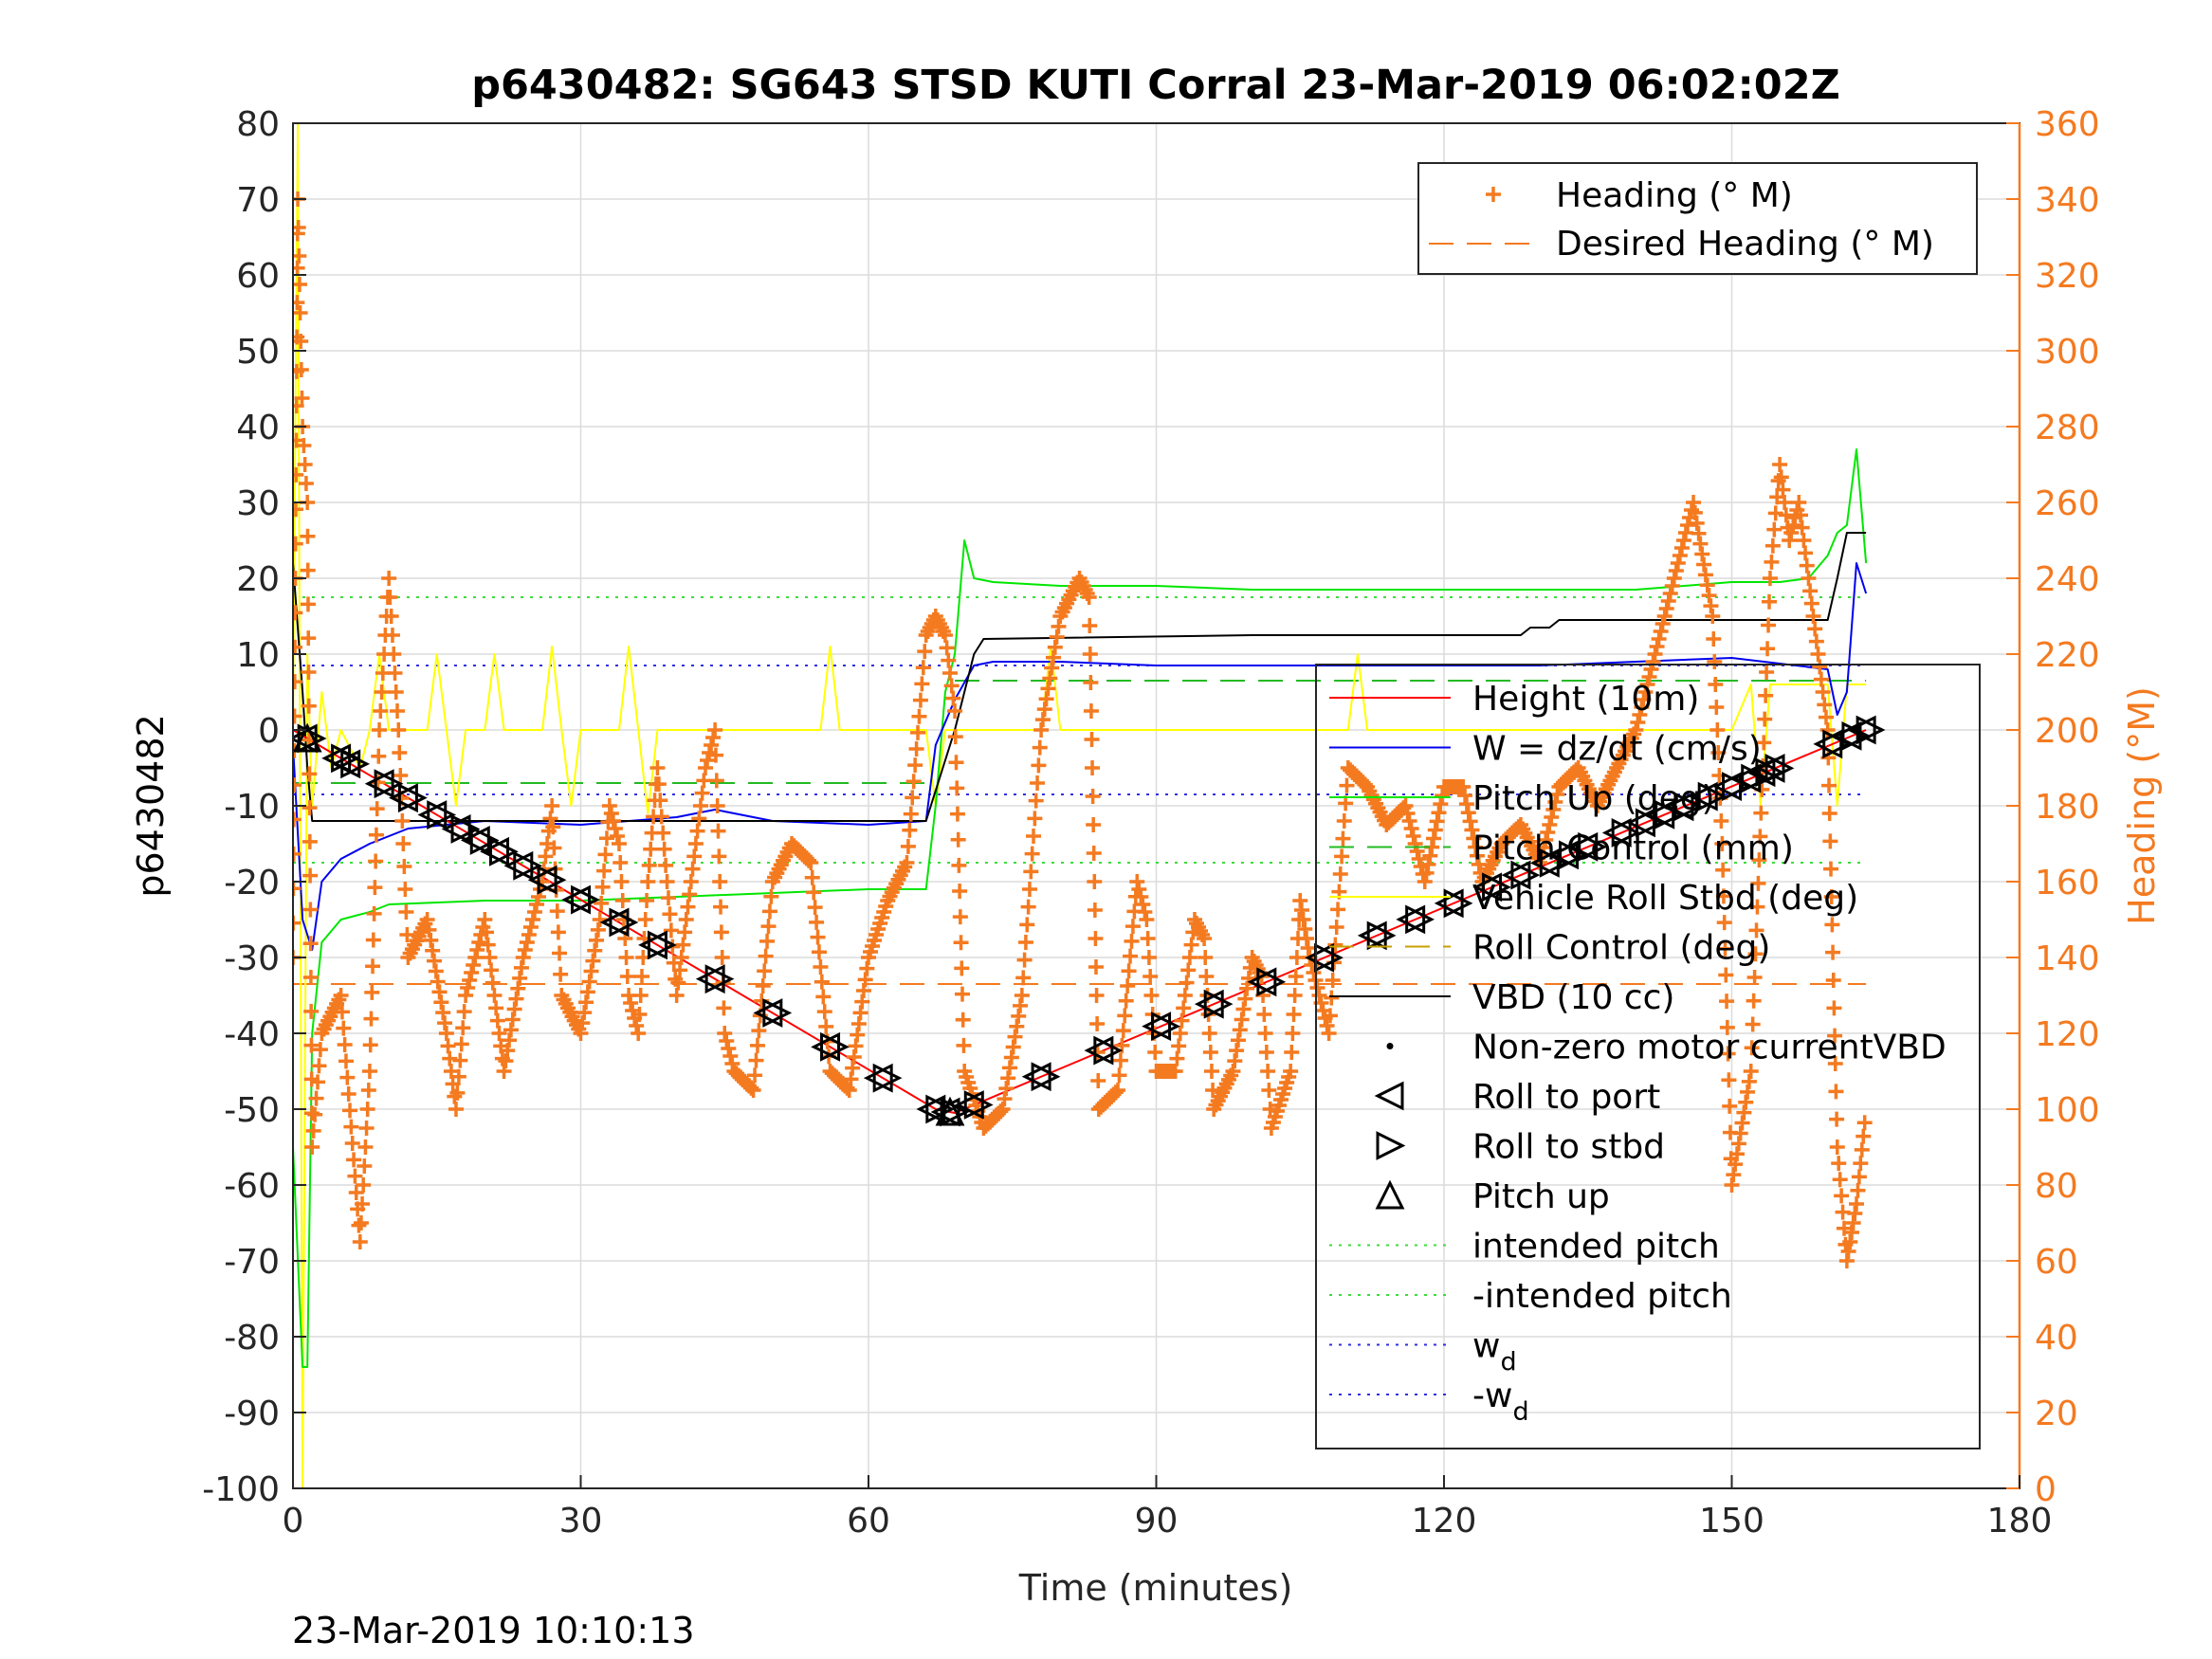  What do you see at coordinates (1585, 699) in the screenshot?
I see `legend-label: Height (10m)` at bounding box center [1585, 699].